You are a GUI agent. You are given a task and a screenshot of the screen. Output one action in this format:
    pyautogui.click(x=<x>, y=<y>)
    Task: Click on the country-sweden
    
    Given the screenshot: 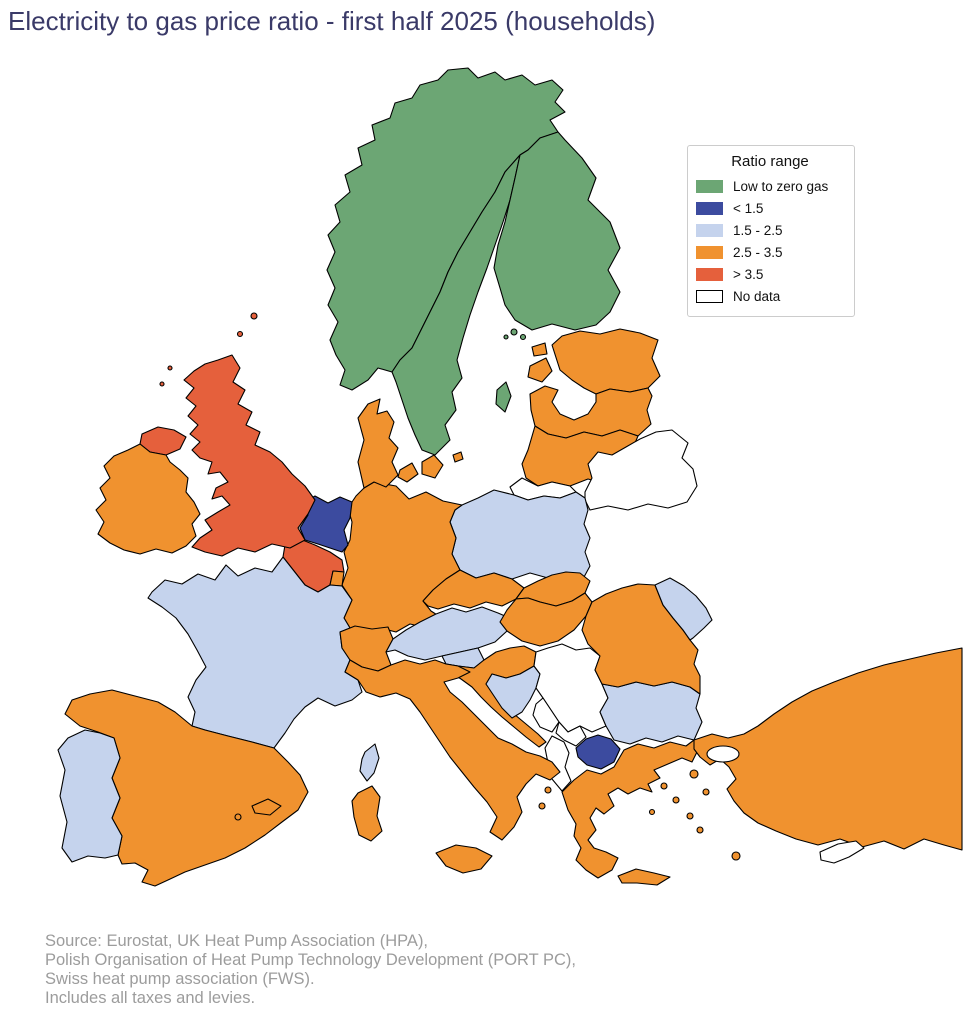 What is the action you would take?
    pyautogui.click(x=456, y=305)
    